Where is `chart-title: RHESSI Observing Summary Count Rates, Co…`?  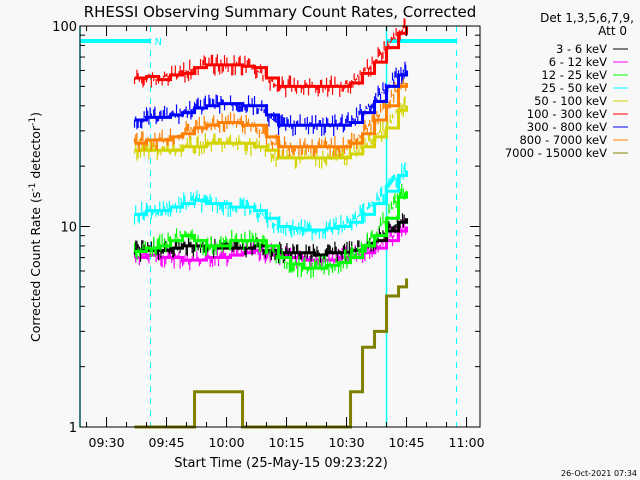
chart-title: RHESSI Observing Summary Count Rates, Co… is located at coordinates (280, 12).